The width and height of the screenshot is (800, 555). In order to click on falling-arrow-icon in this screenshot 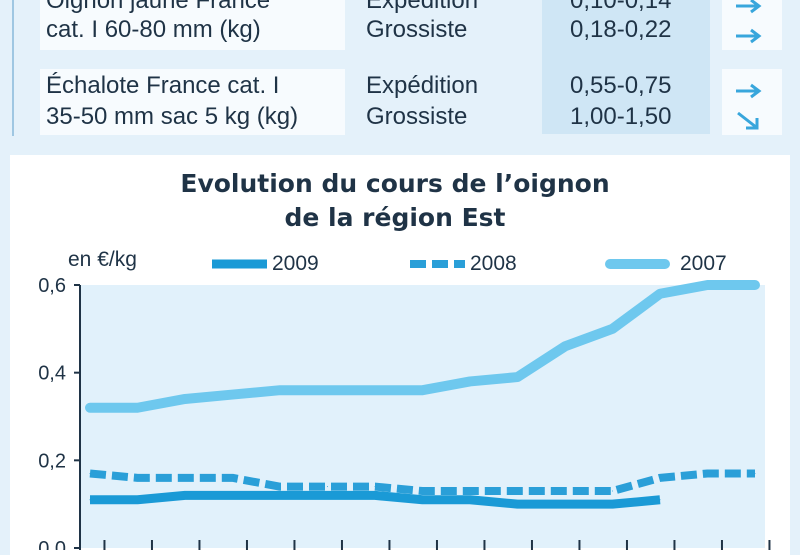, I will do `click(748, 120)`.